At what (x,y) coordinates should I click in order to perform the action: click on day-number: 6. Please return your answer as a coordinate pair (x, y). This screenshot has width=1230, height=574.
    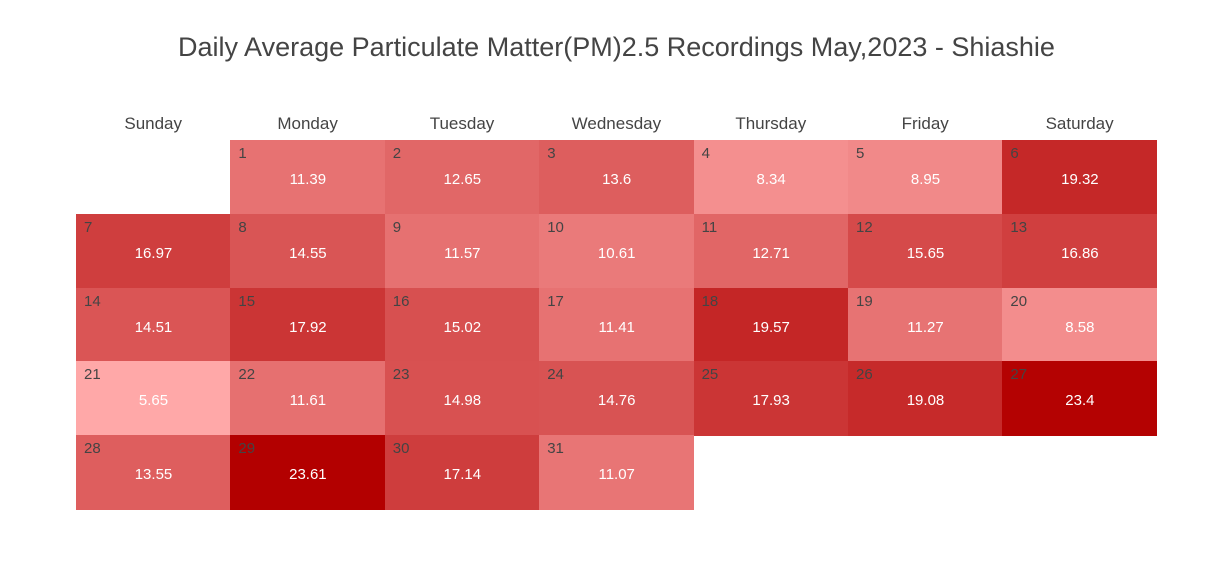
    Looking at the image, I should click on (1014, 153).